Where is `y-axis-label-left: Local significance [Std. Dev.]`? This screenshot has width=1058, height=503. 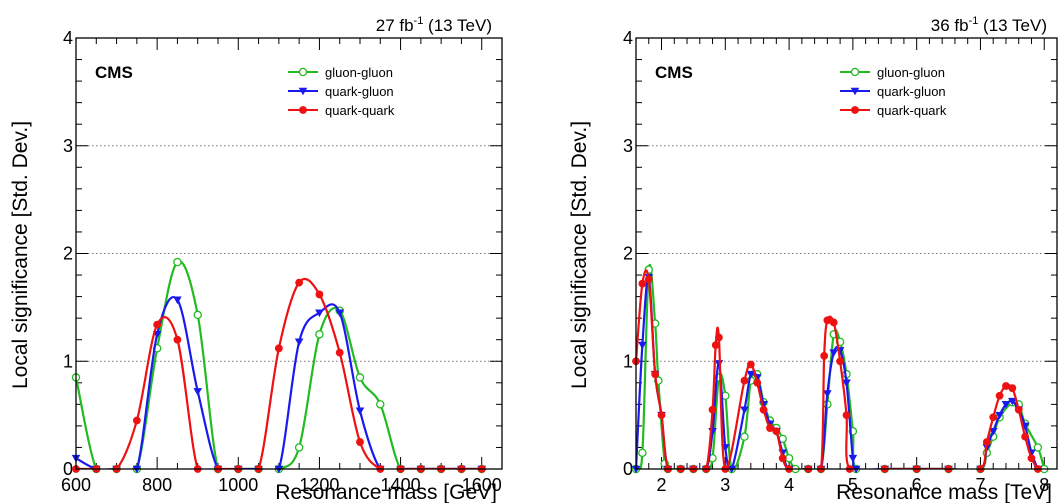
y-axis-label-left: Local significance [Std. Dev.] is located at coordinates (20, 255).